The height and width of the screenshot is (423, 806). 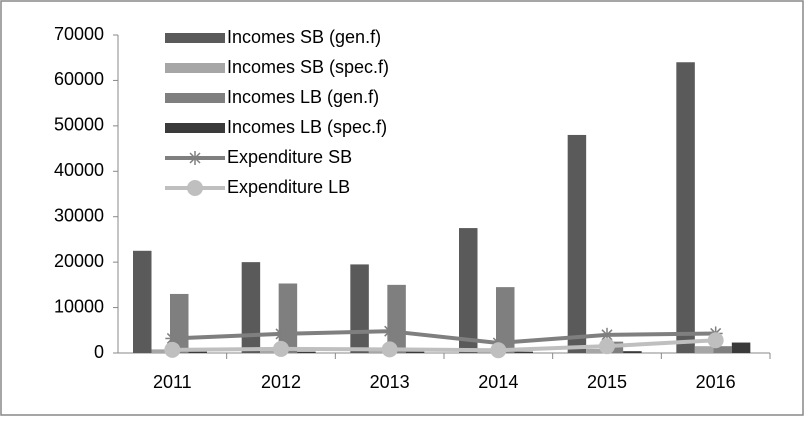 What do you see at coordinates (303, 97) in the screenshot?
I see `legend-label: Incomes LB (gen.f)` at bounding box center [303, 97].